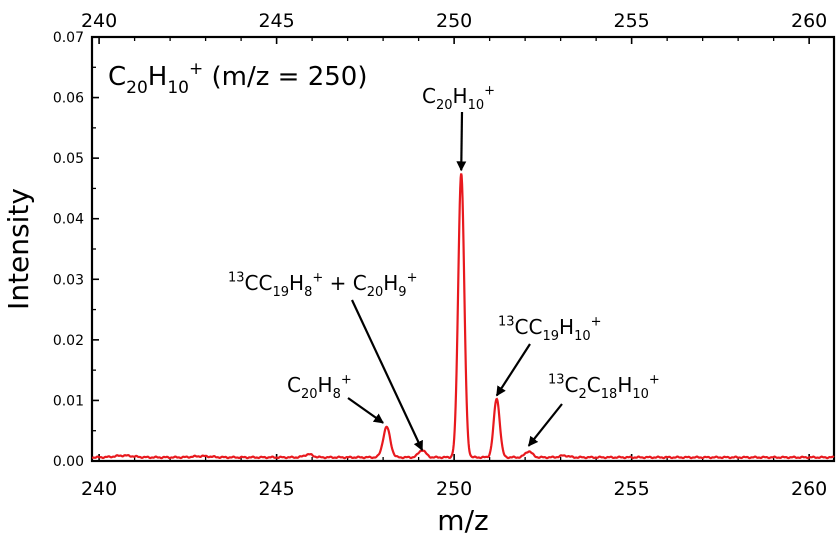  Describe the element at coordinates (809, 489) in the screenshot. I see `x-tick-label: 260` at that location.